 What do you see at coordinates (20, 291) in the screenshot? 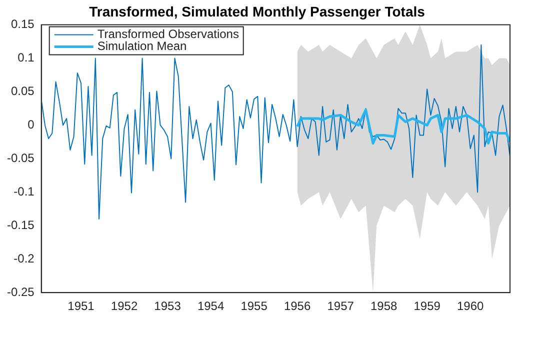
I see `y-tick-label: -0.25` at bounding box center [20, 291].